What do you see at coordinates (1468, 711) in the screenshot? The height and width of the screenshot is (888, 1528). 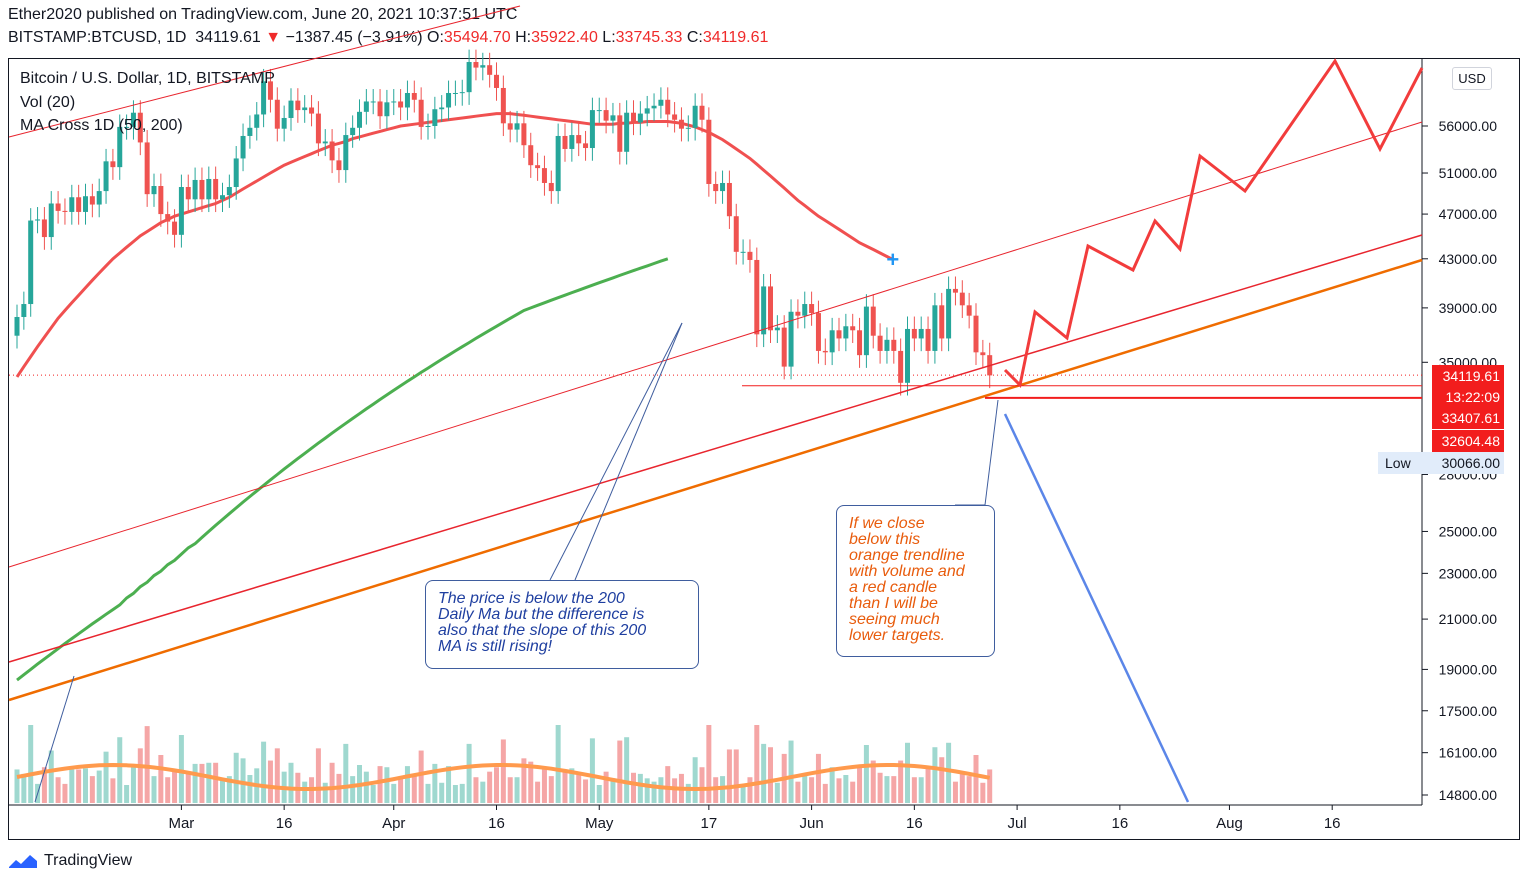 I see `price-tick-label: 17500.00` at bounding box center [1468, 711].